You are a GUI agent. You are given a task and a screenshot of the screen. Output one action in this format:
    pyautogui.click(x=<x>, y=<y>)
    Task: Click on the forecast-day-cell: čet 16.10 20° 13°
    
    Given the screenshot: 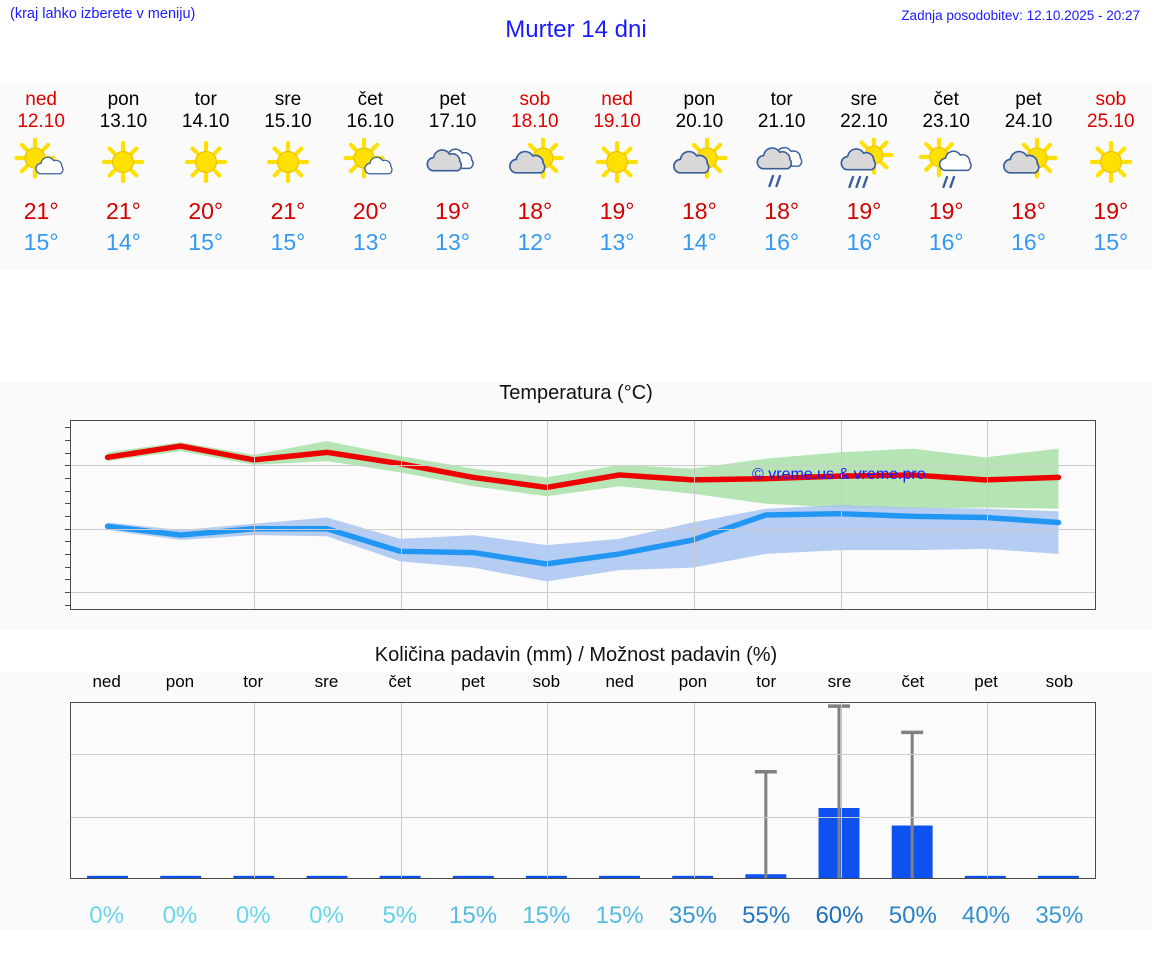 What is the action you would take?
    pyautogui.click(x=370, y=177)
    